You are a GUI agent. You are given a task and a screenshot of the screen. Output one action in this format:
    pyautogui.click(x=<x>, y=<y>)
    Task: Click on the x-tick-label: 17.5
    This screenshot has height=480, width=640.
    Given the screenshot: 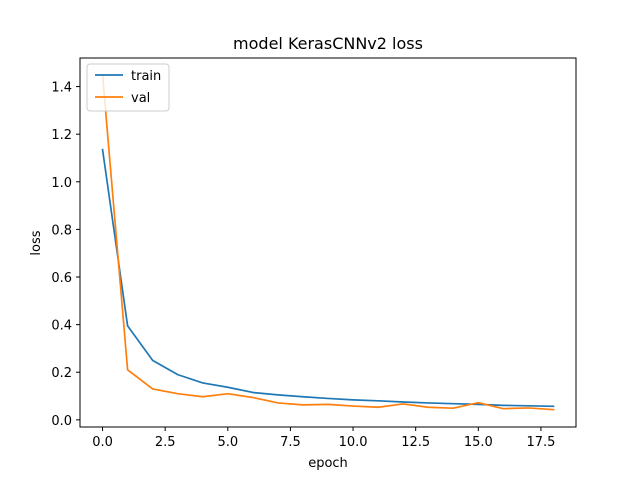 What is the action you would take?
    pyautogui.click(x=540, y=442)
    